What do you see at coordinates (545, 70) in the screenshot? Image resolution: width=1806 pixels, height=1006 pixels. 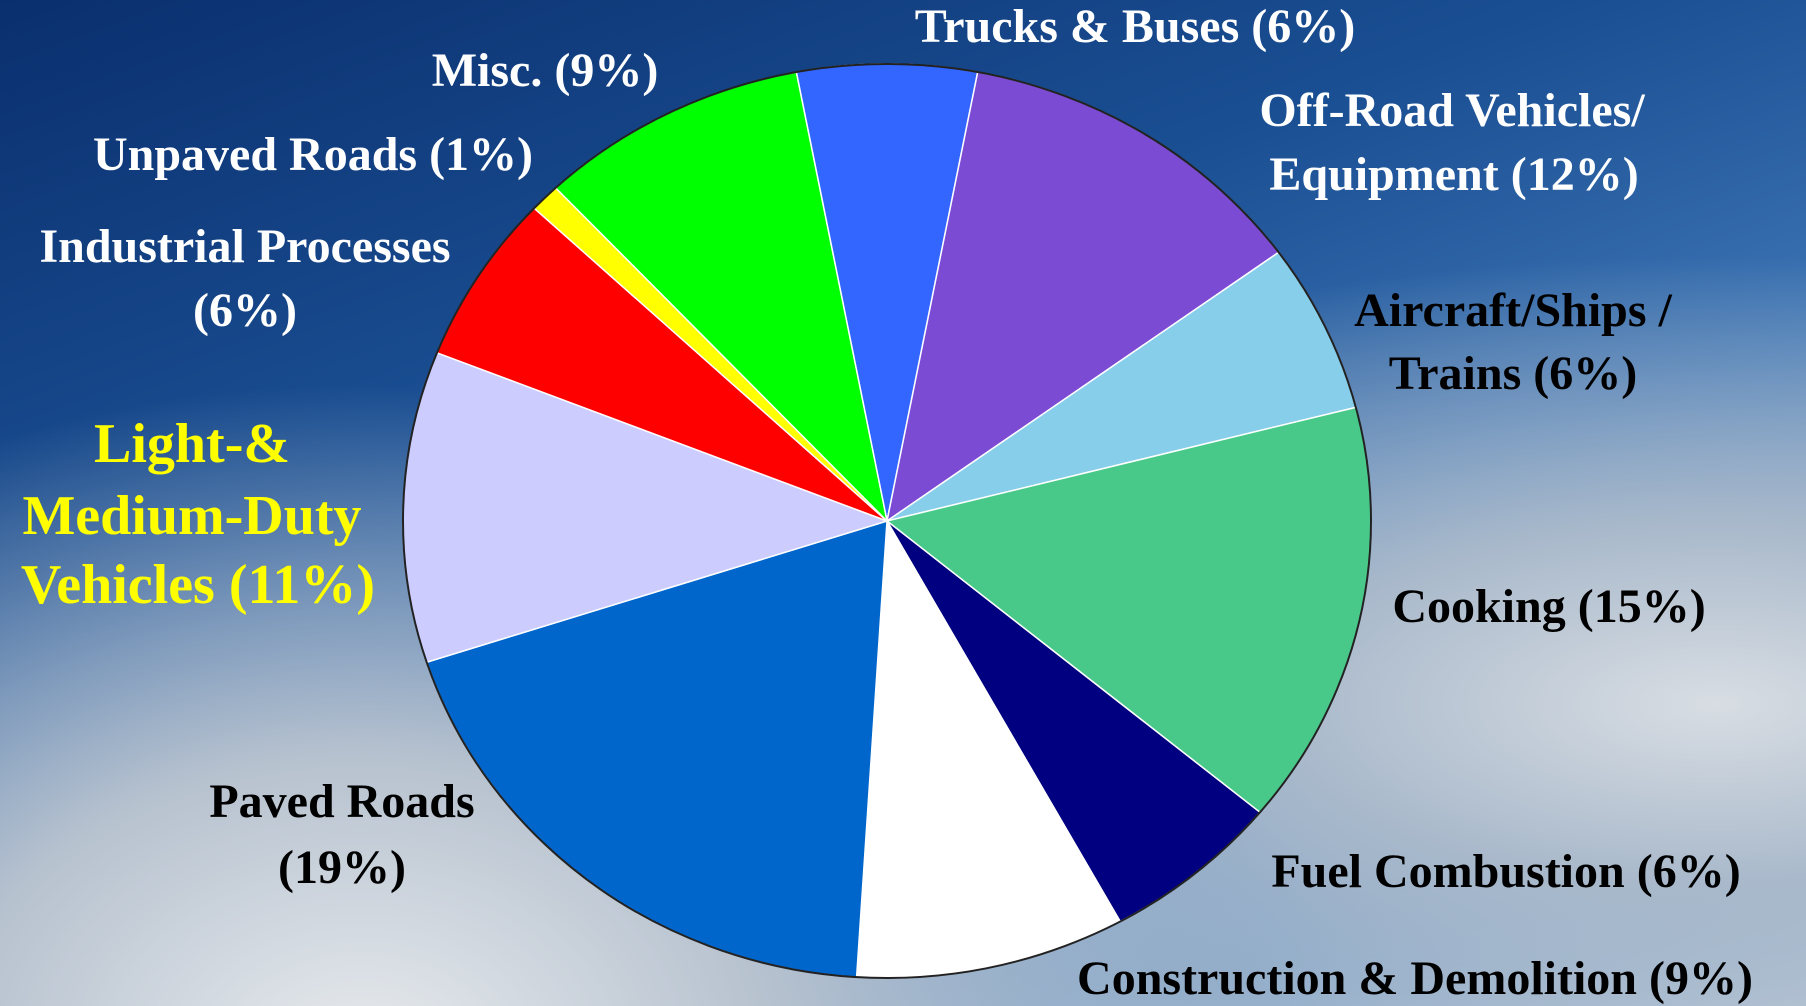 I see `slice-label: Misc. (9%)` at bounding box center [545, 70].